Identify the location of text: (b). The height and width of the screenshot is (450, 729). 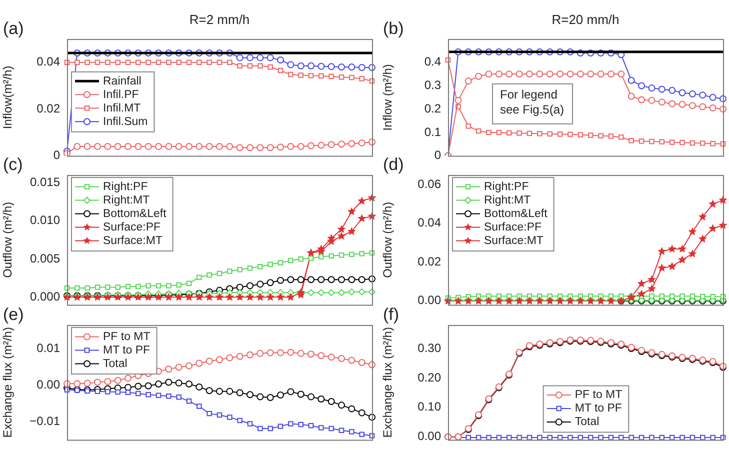
(393, 28).